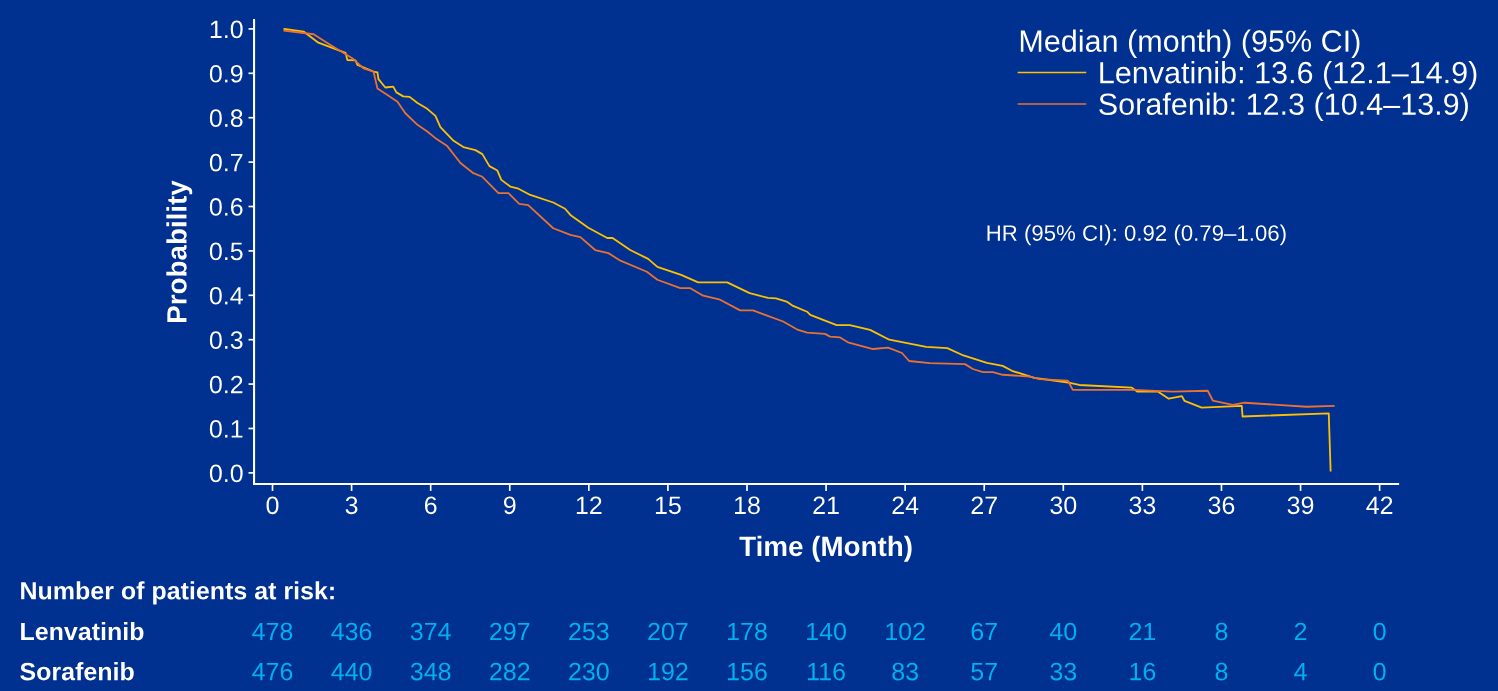  What do you see at coordinates (826, 631) in the screenshot?
I see `text: 140` at bounding box center [826, 631].